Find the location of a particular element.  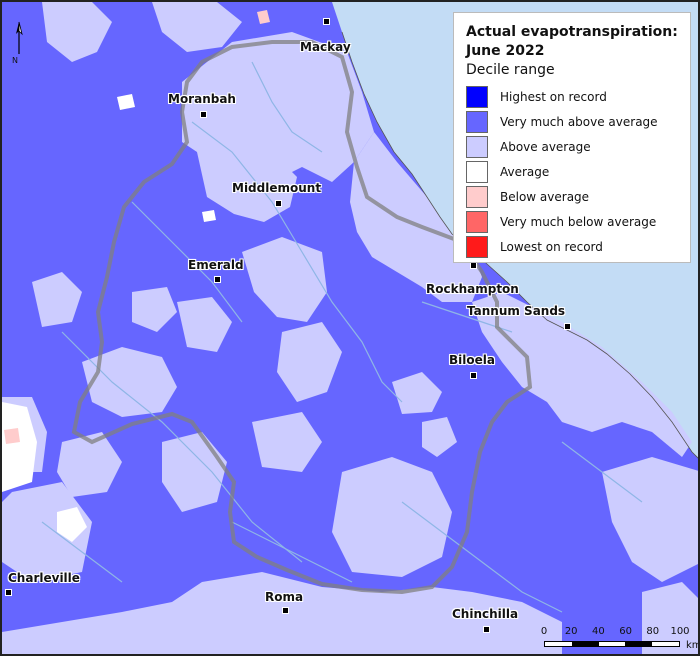

north-label: N is located at coordinates (15, 60).